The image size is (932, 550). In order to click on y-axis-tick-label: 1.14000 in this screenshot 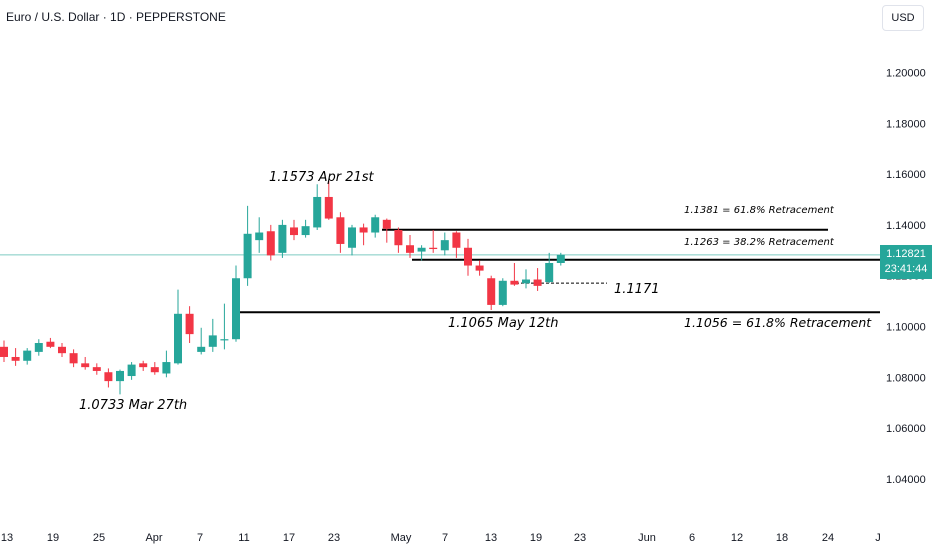, I will do `click(906, 226)`.